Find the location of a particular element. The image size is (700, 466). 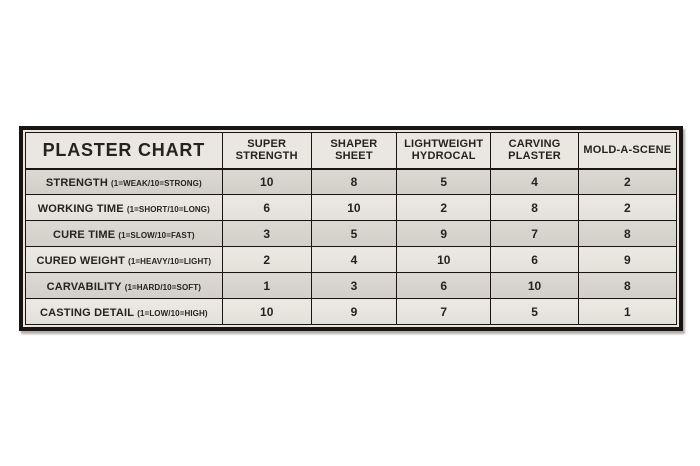

row-label-cell: WORKING TIME (1=SHORT/10=LONG) is located at coordinates (124, 207).